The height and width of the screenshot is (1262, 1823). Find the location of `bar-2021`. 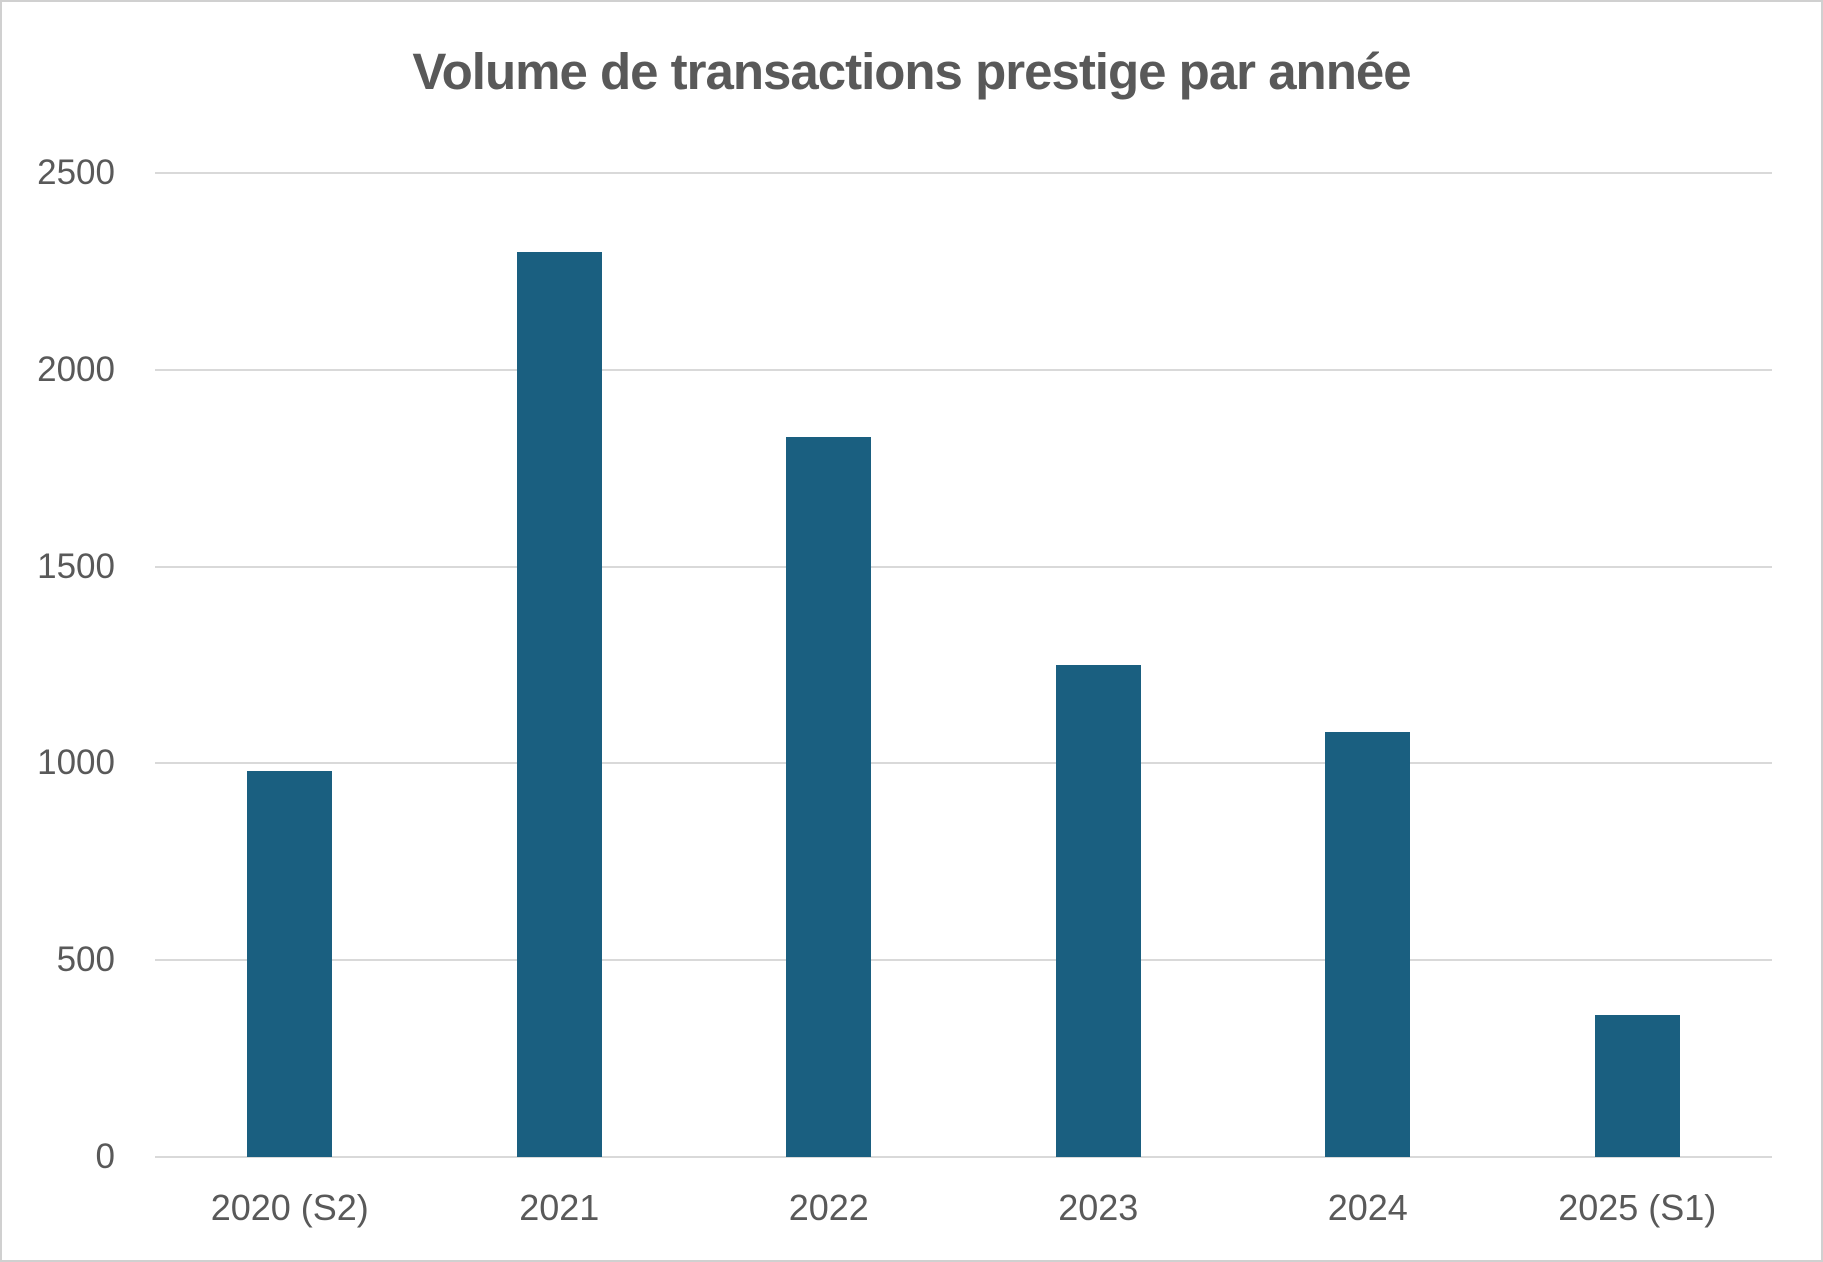

bar-2021 is located at coordinates (559, 704).